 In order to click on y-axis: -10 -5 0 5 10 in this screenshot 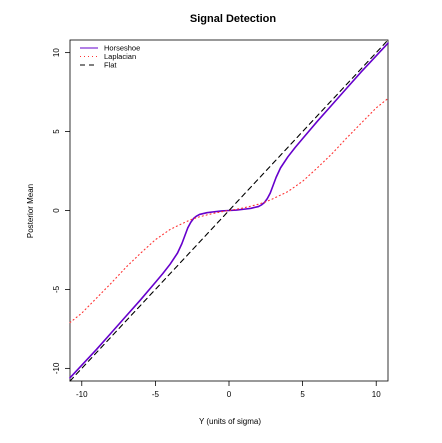, I will do `click(61, 211)`.